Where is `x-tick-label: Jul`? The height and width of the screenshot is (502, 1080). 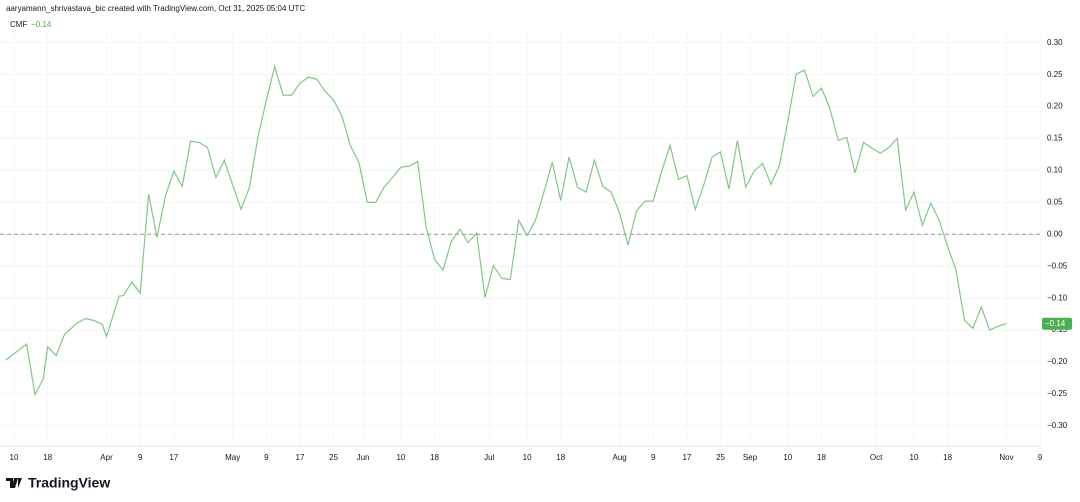
x-tick-label: Jul is located at coordinates (489, 457).